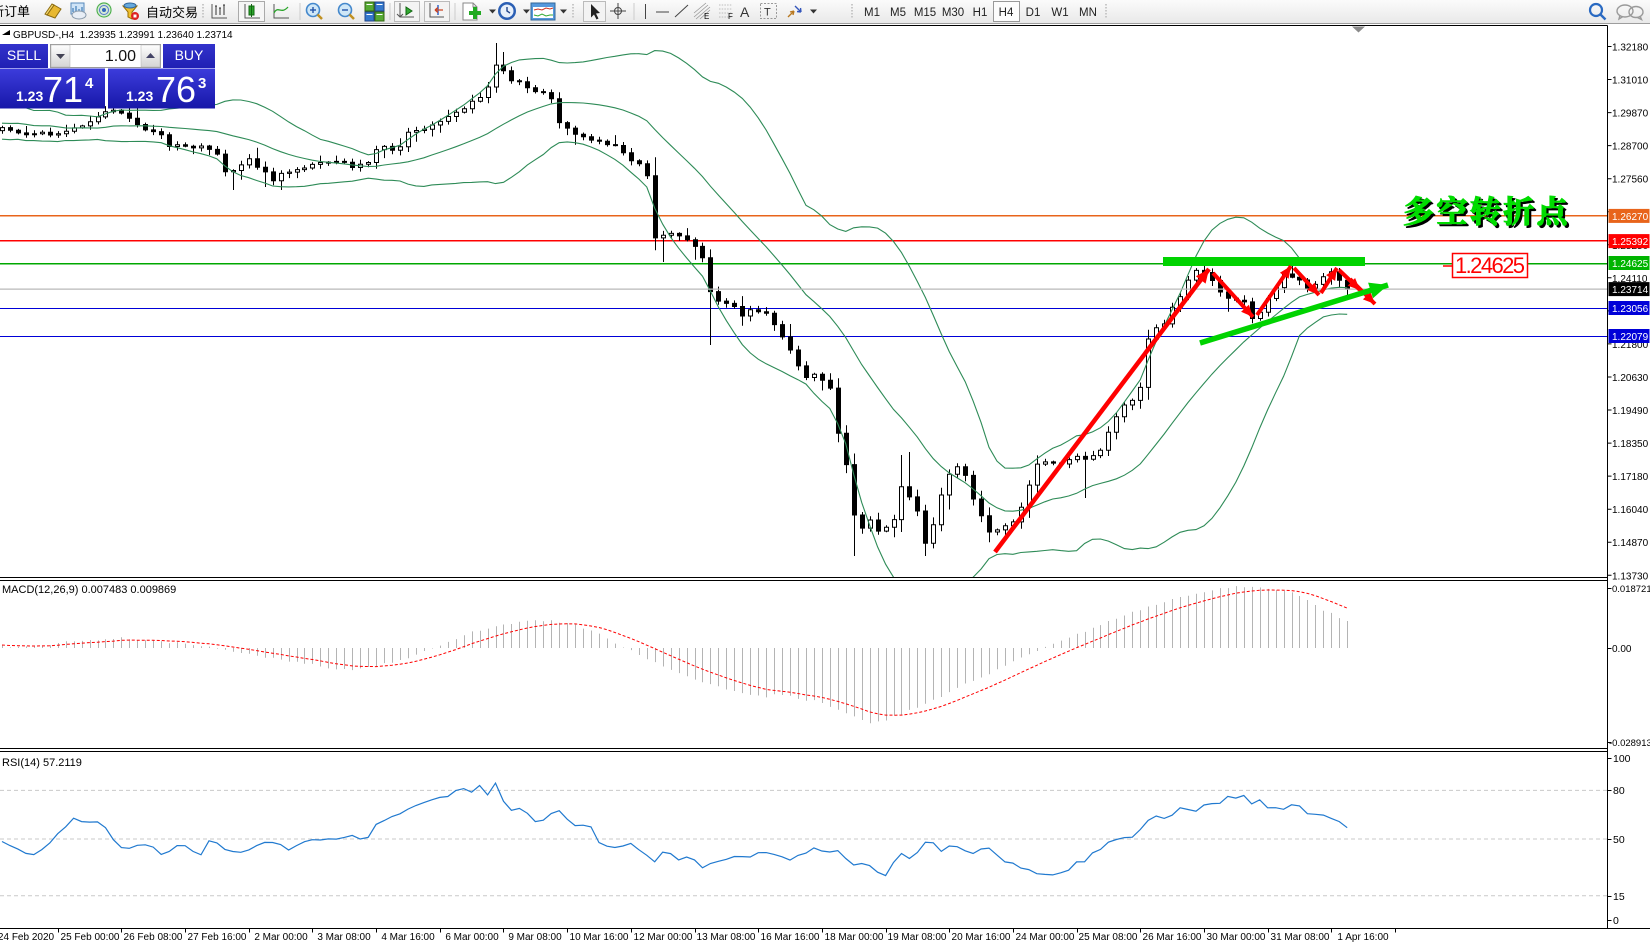 Image resolution: width=1650 pixels, height=944 pixels. What do you see at coordinates (599, 937) in the screenshot?
I see `svg-text: 10 Mar 16:00` at bounding box center [599, 937].